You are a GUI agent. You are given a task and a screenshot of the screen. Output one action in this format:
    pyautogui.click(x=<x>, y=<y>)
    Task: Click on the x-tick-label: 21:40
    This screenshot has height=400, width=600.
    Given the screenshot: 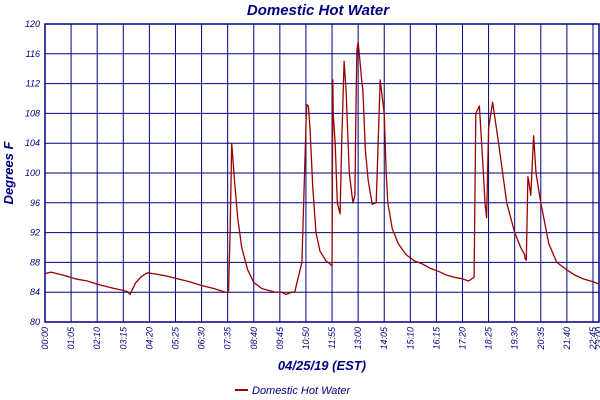 What is the action you would take?
    pyautogui.click(x=567, y=339)
    